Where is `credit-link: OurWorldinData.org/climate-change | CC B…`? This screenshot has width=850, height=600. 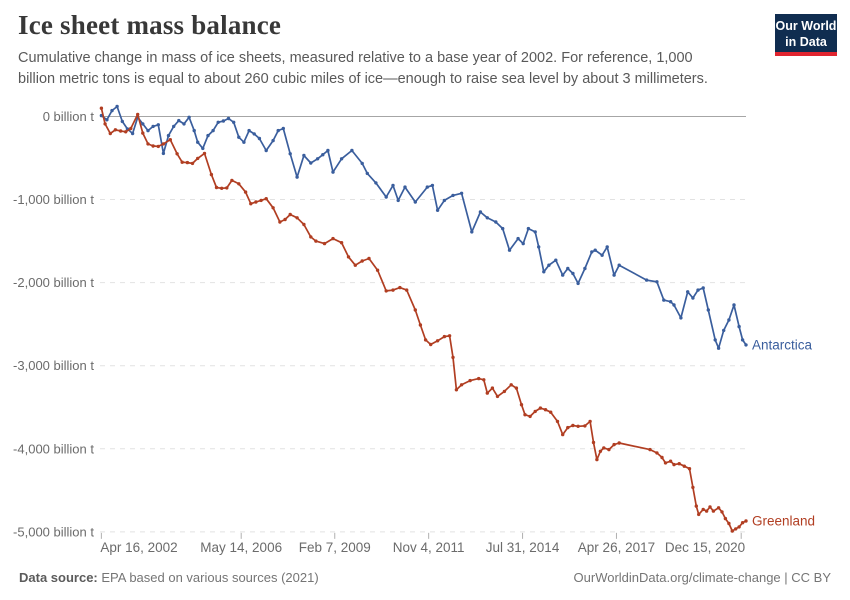
credit-link: OurWorldinData.org/climate-change | CC B… is located at coordinates (702, 577).